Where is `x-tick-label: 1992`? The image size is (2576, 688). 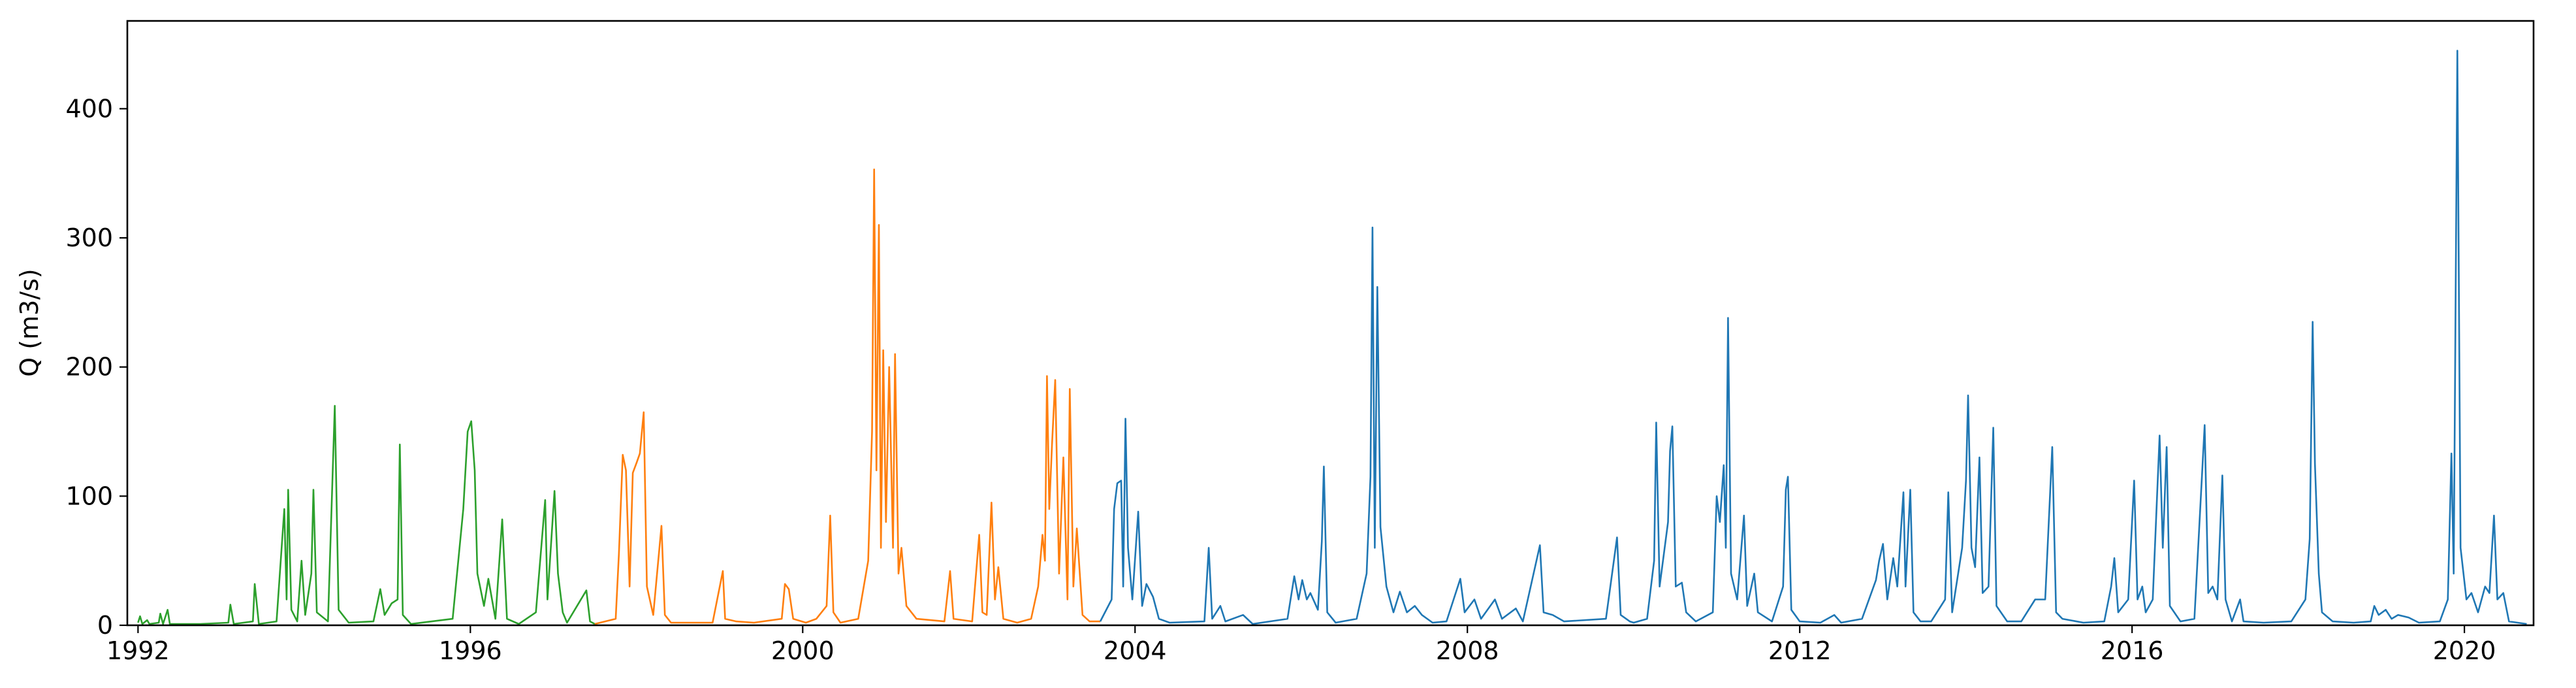 x-tick-label: 1992 is located at coordinates (138, 650).